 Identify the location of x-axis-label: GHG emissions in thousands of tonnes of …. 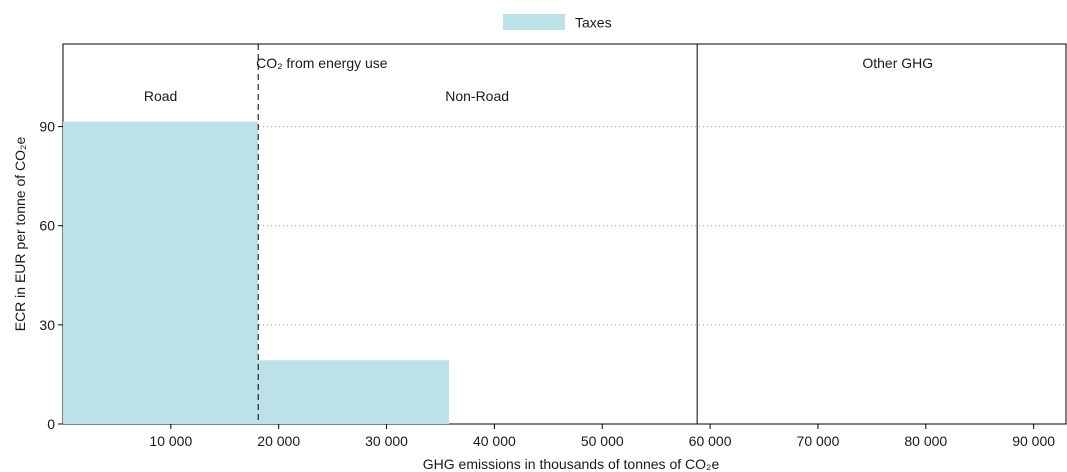
(571, 464).